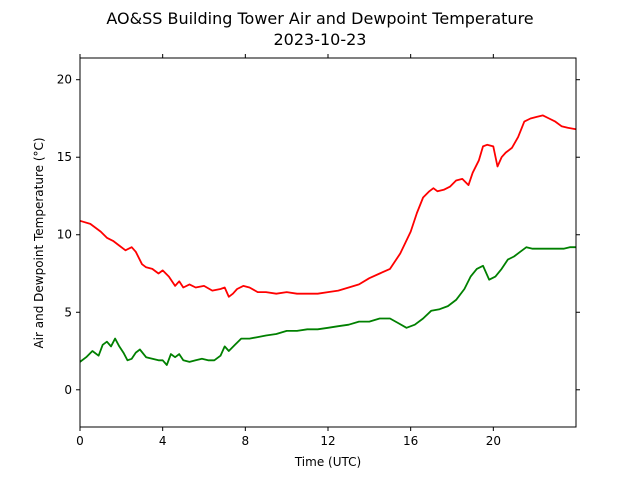  Describe the element at coordinates (327, 441) in the screenshot. I see `x-tick-label: 12` at that location.